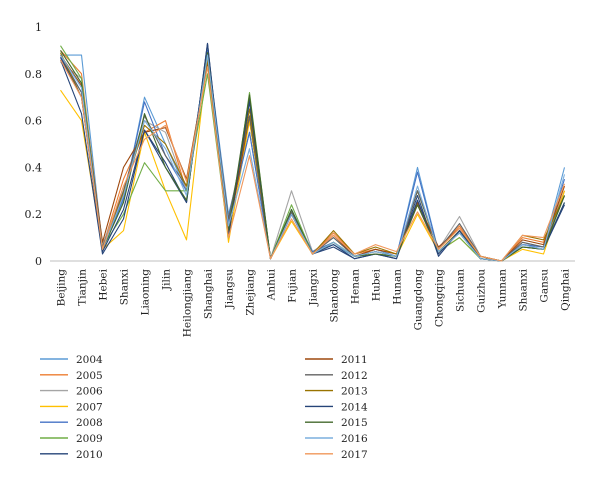 The image size is (600, 477). Describe the element at coordinates (354, 360) in the screenshot. I see `legend-label: 2011` at that location.